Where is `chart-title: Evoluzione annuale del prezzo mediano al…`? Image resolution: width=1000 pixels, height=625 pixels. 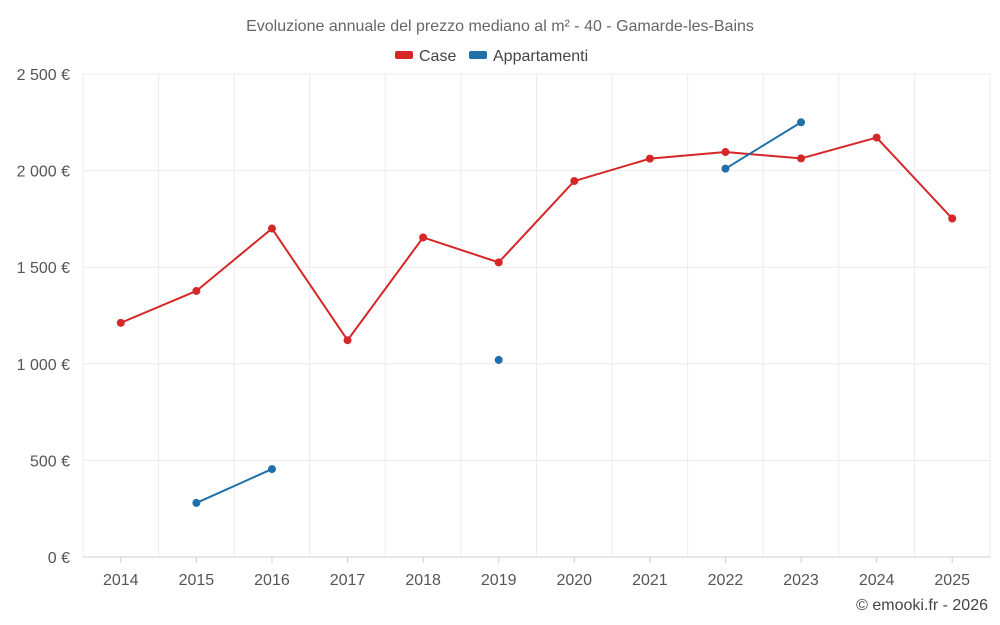 chart-title: Evoluzione annuale del prezzo mediano al… is located at coordinates (500, 26).